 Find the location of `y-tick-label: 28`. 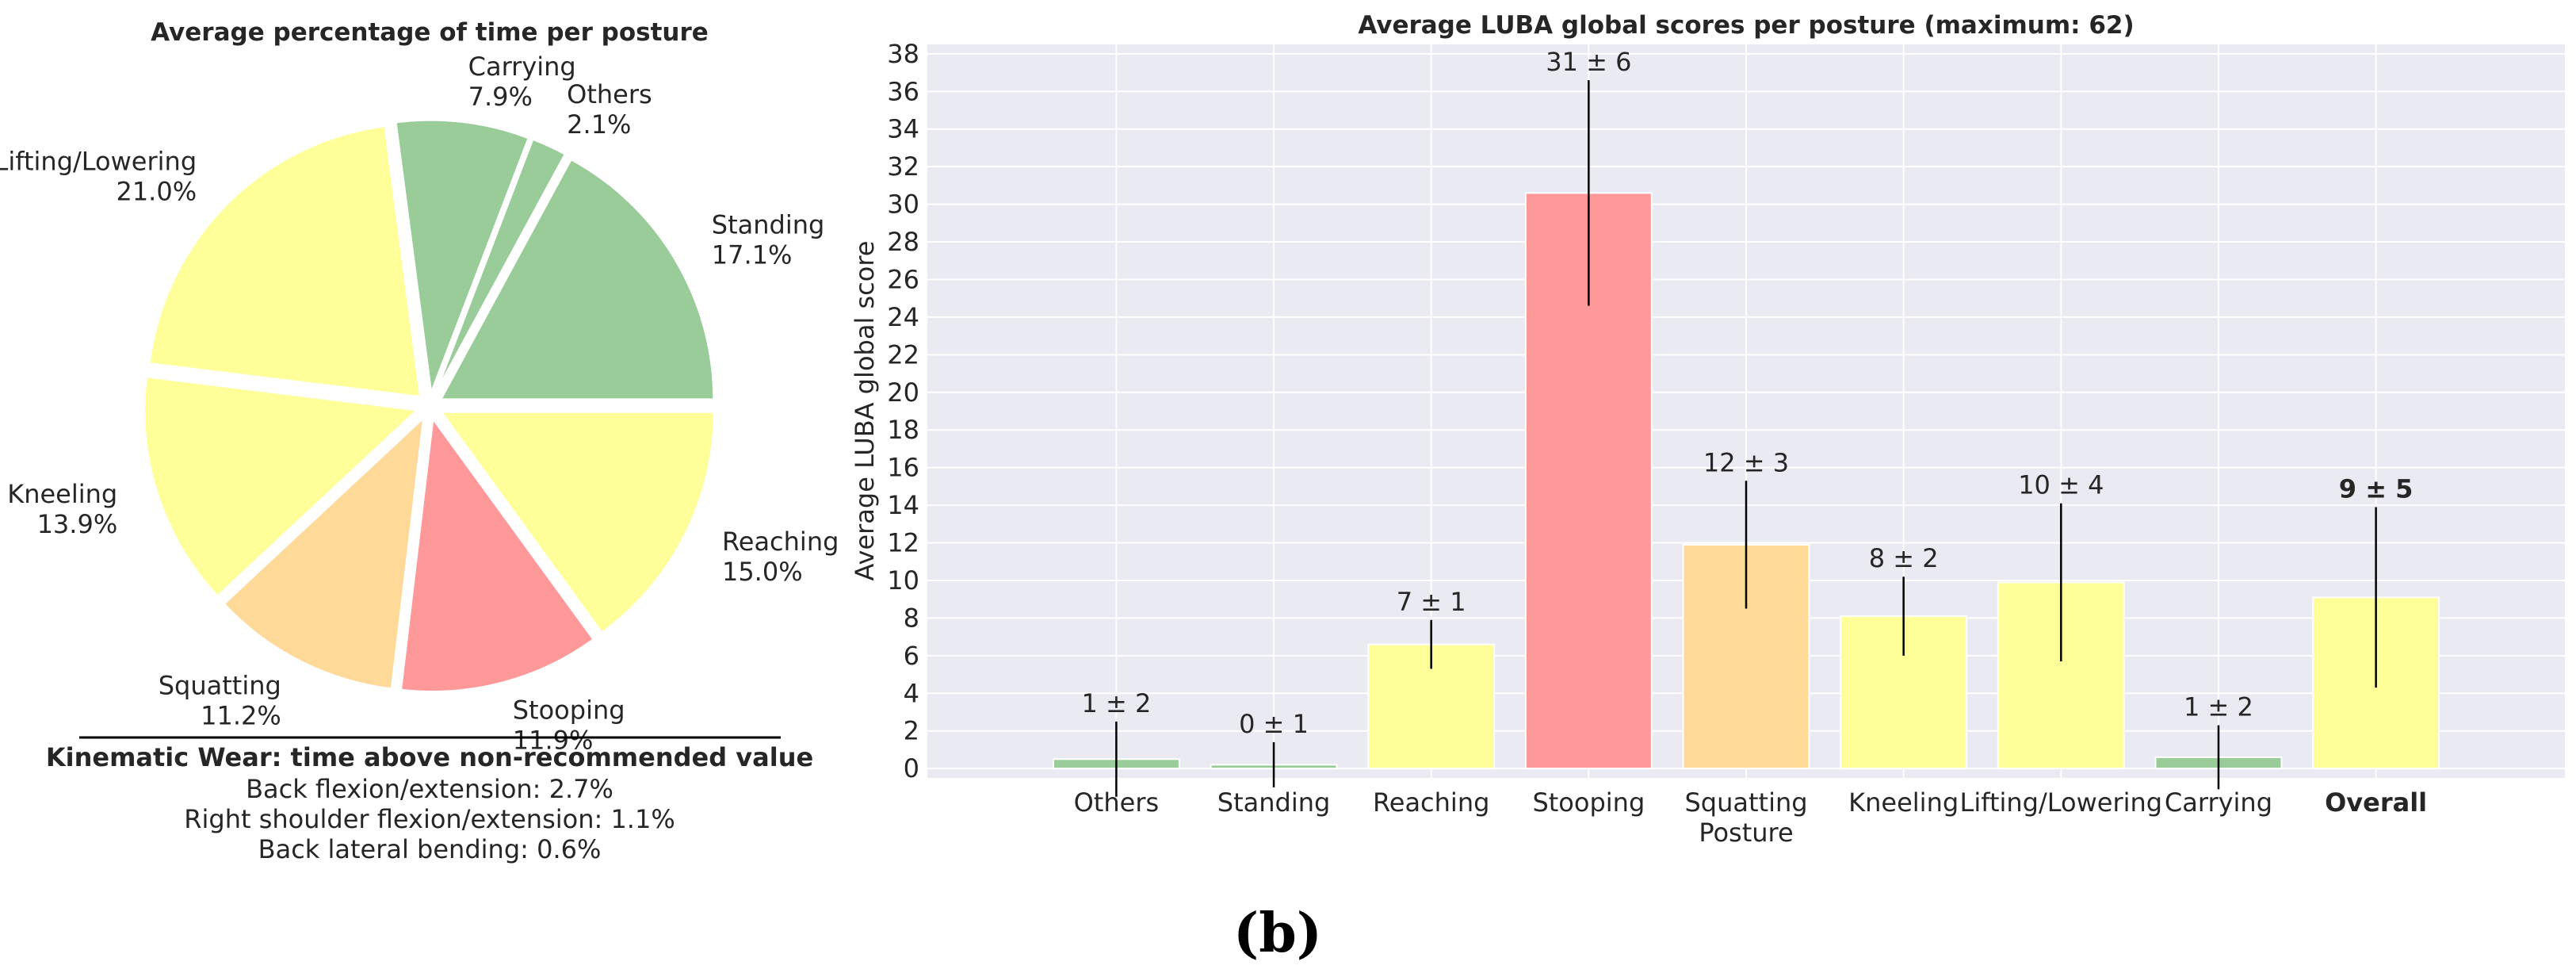

y-tick-label: 28 is located at coordinates (903, 242).